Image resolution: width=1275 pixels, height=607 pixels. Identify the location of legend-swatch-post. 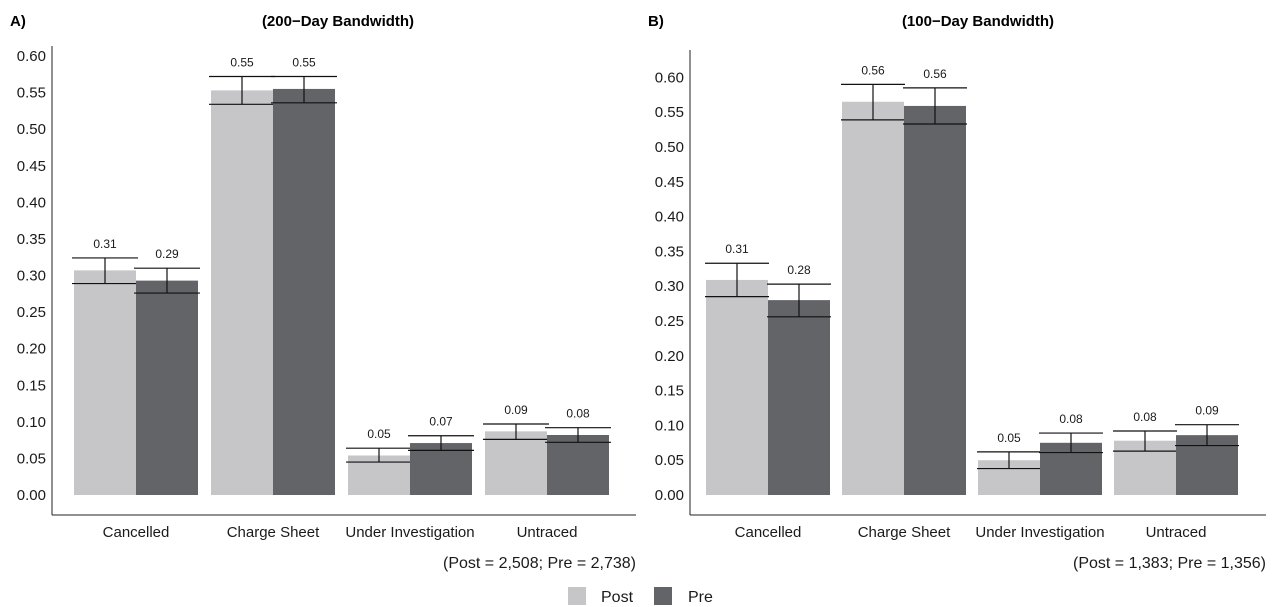
(577, 596).